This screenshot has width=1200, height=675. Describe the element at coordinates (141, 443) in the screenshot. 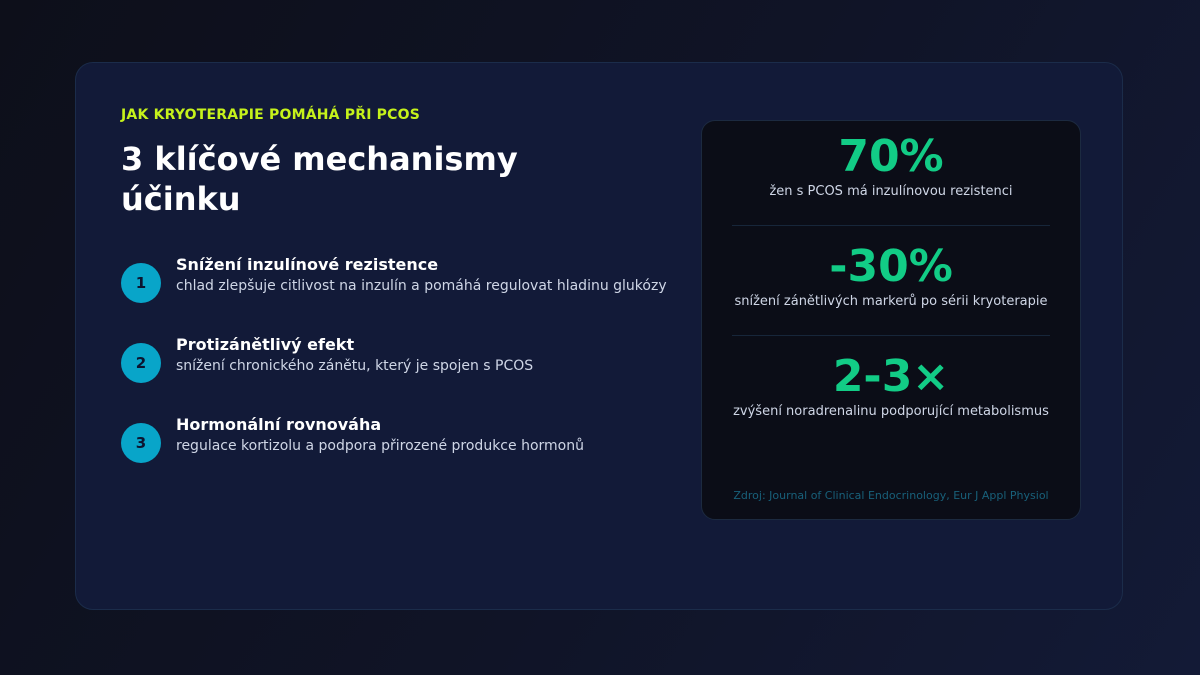

I see `number-badge: 3` at that location.